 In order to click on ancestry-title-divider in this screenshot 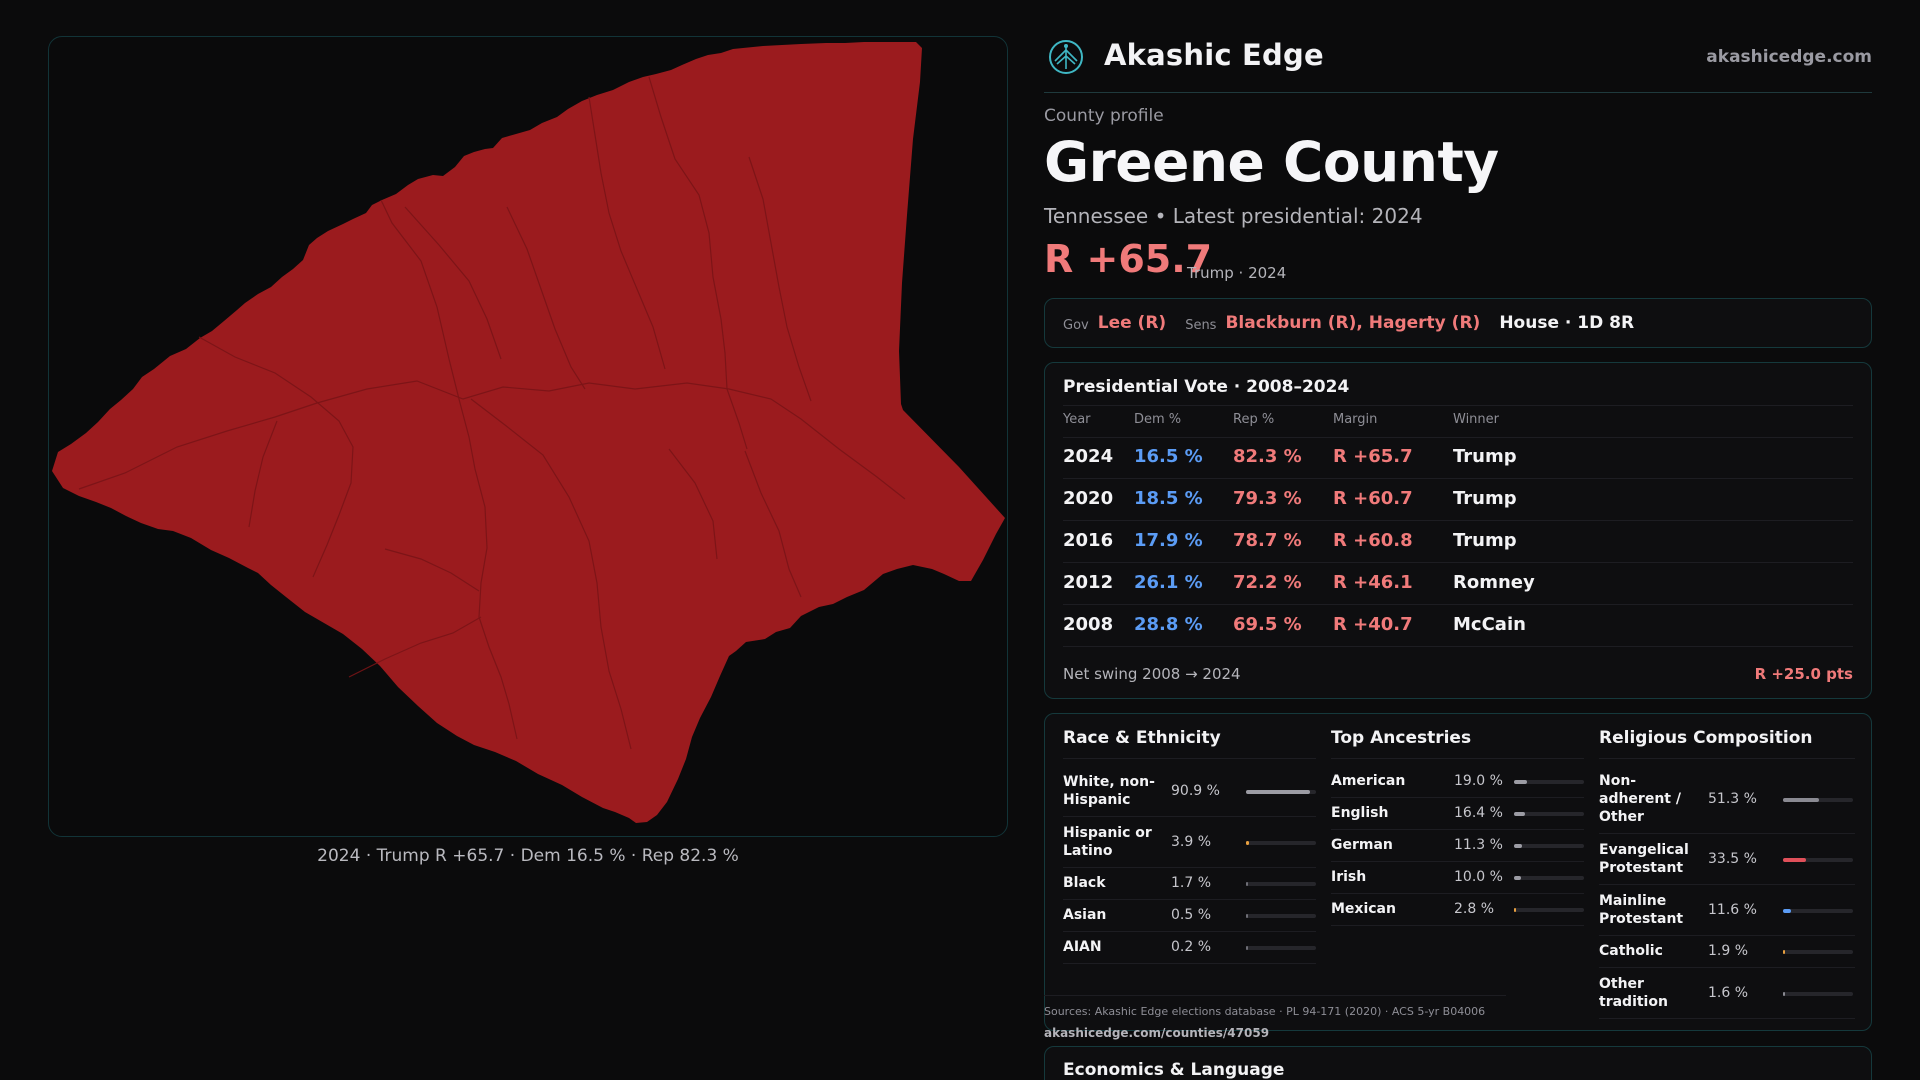, I will do `click(1457, 758)`.